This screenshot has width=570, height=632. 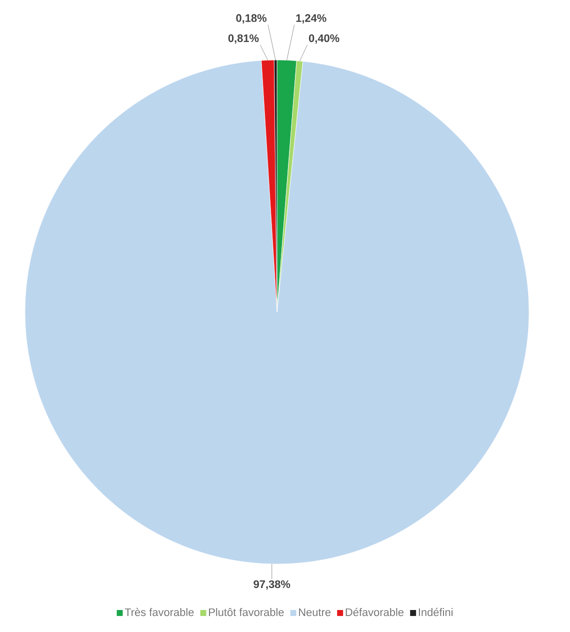 What do you see at coordinates (243, 39) in the screenshot?
I see `data-label: 0,81%` at bounding box center [243, 39].